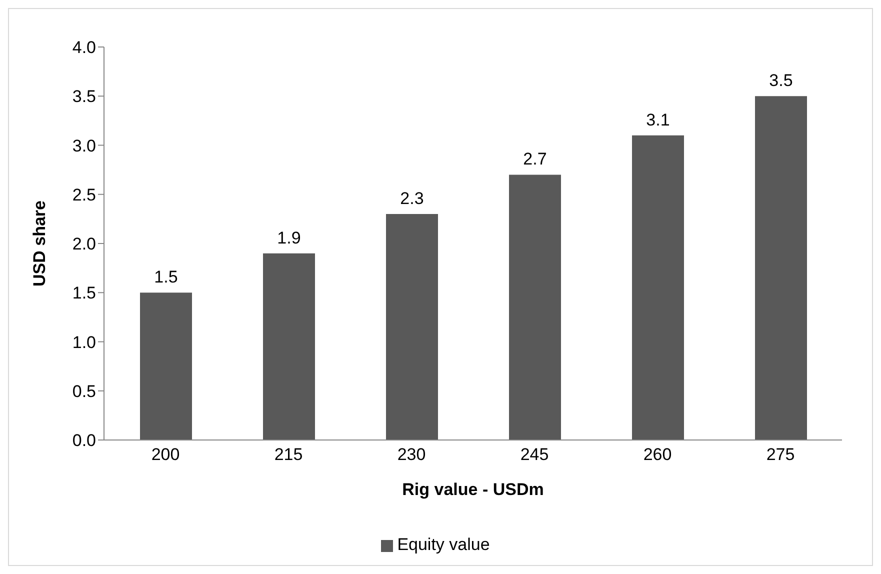  I want to click on x-tick-label: 245, so click(534, 454).